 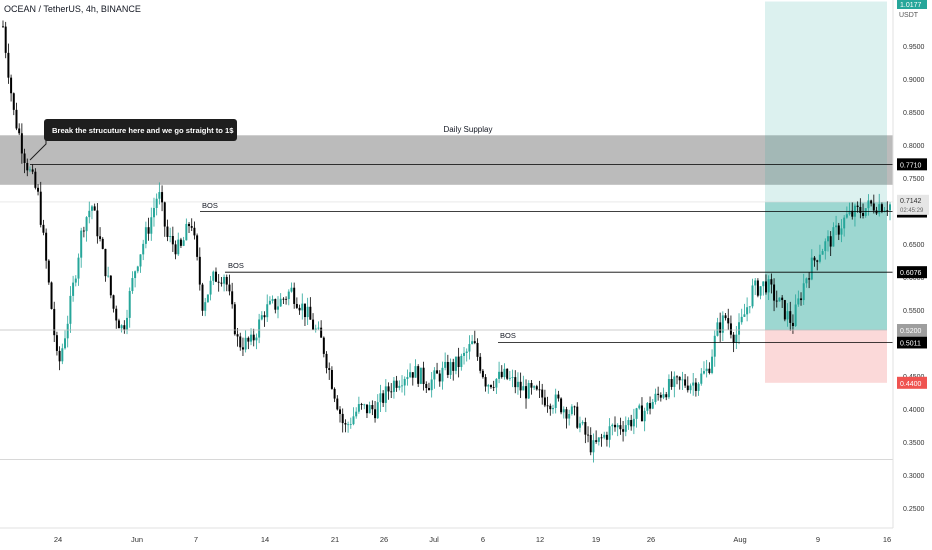 What do you see at coordinates (910, 15) in the screenshot?
I see `currency-box` at bounding box center [910, 15].